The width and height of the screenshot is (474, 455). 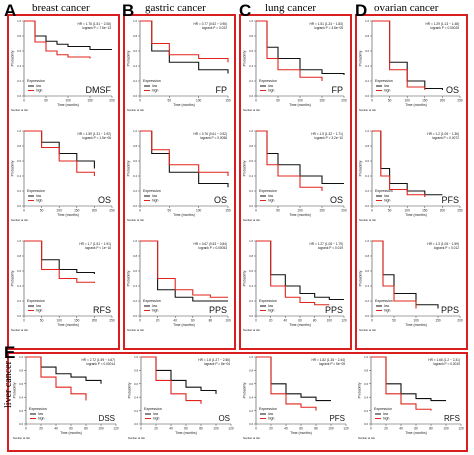 What do you see at coordinates (98, 248) in the screenshot?
I see `logrank-text: logrank P < 1e−16` at bounding box center [98, 248].